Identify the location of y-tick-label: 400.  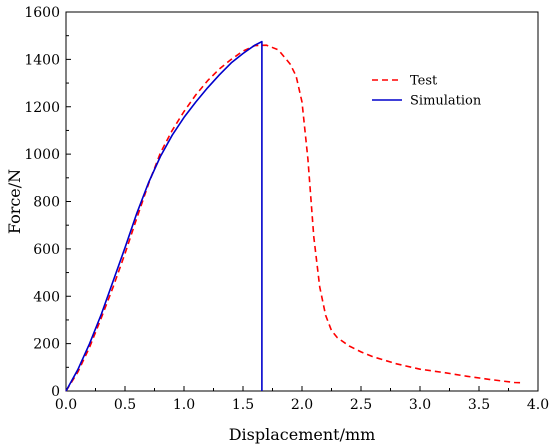
(46, 297).